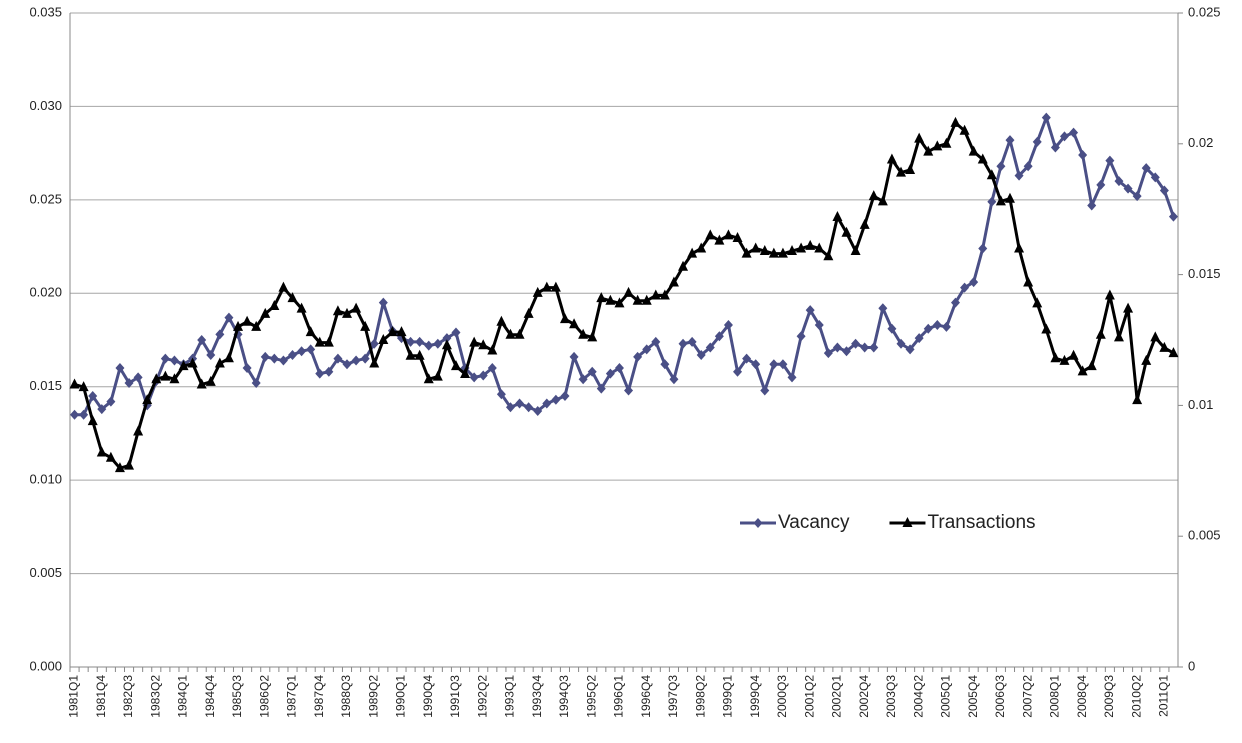 The width and height of the screenshot is (1242, 743). Describe the element at coordinates (45, 105) in the screenshot. I see `y-tick-label: 0.030` at that location.